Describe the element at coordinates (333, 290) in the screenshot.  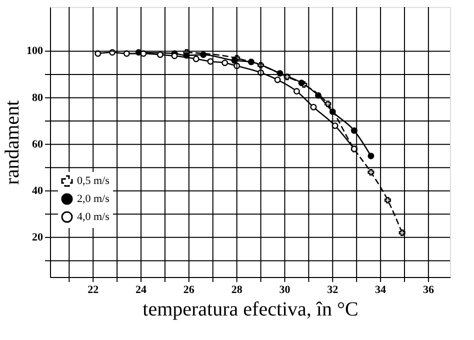
I see `x-tick-label: 32` at that location.